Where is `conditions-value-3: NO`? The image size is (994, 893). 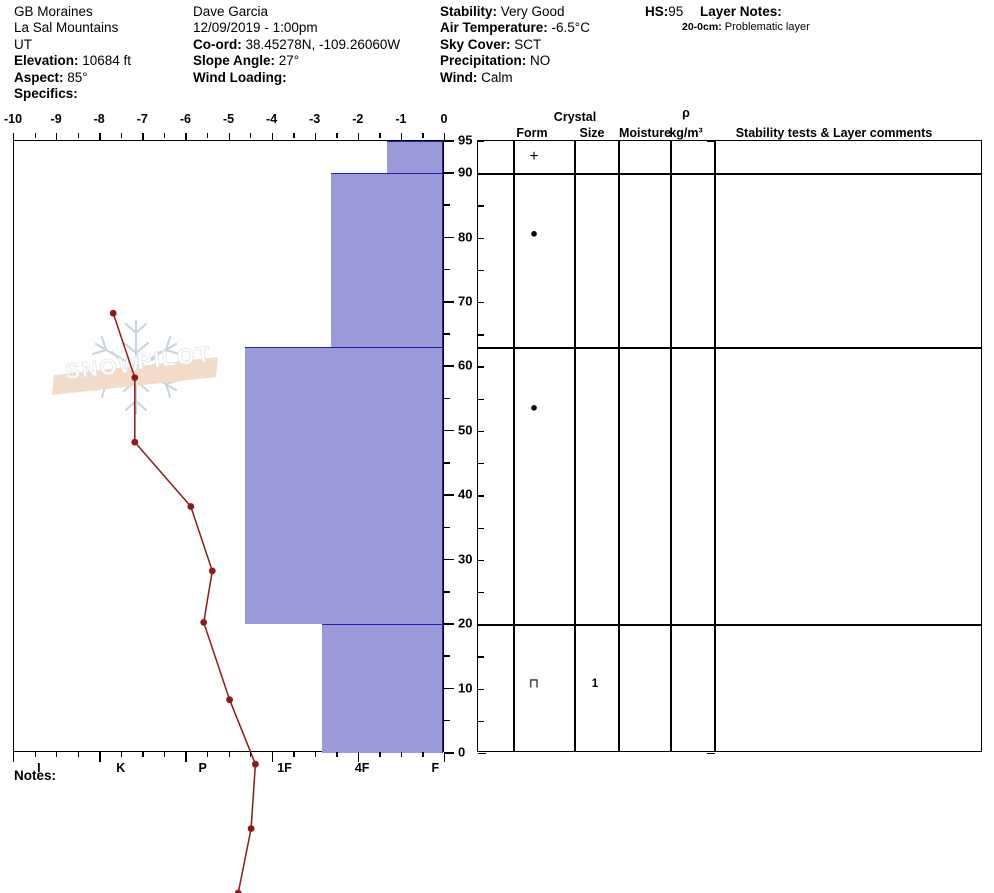 conditions-value-3: NO is located at coordinates (540, 61).